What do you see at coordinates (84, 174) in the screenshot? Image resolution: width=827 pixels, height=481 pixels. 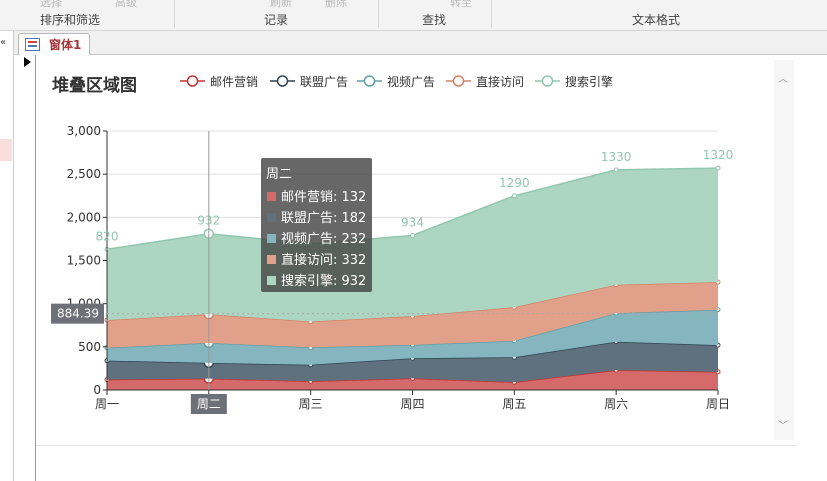 I see `y-tick-label: 2,500` at bounding box center [84, 174].